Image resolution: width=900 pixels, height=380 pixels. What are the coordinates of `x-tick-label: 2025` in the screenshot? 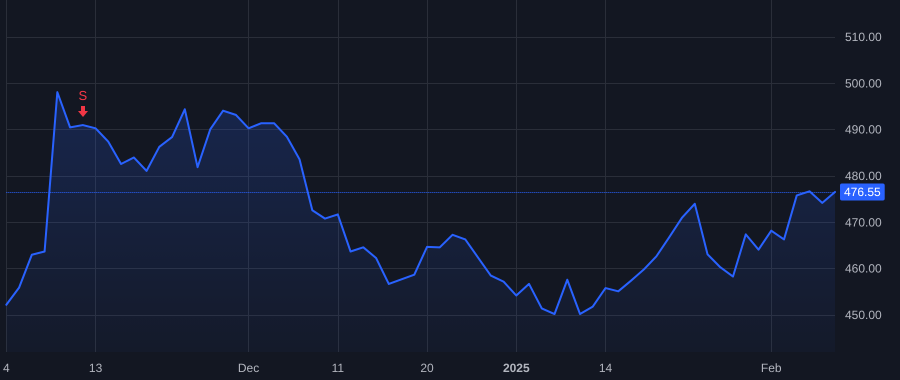 It's located at (516, 368).